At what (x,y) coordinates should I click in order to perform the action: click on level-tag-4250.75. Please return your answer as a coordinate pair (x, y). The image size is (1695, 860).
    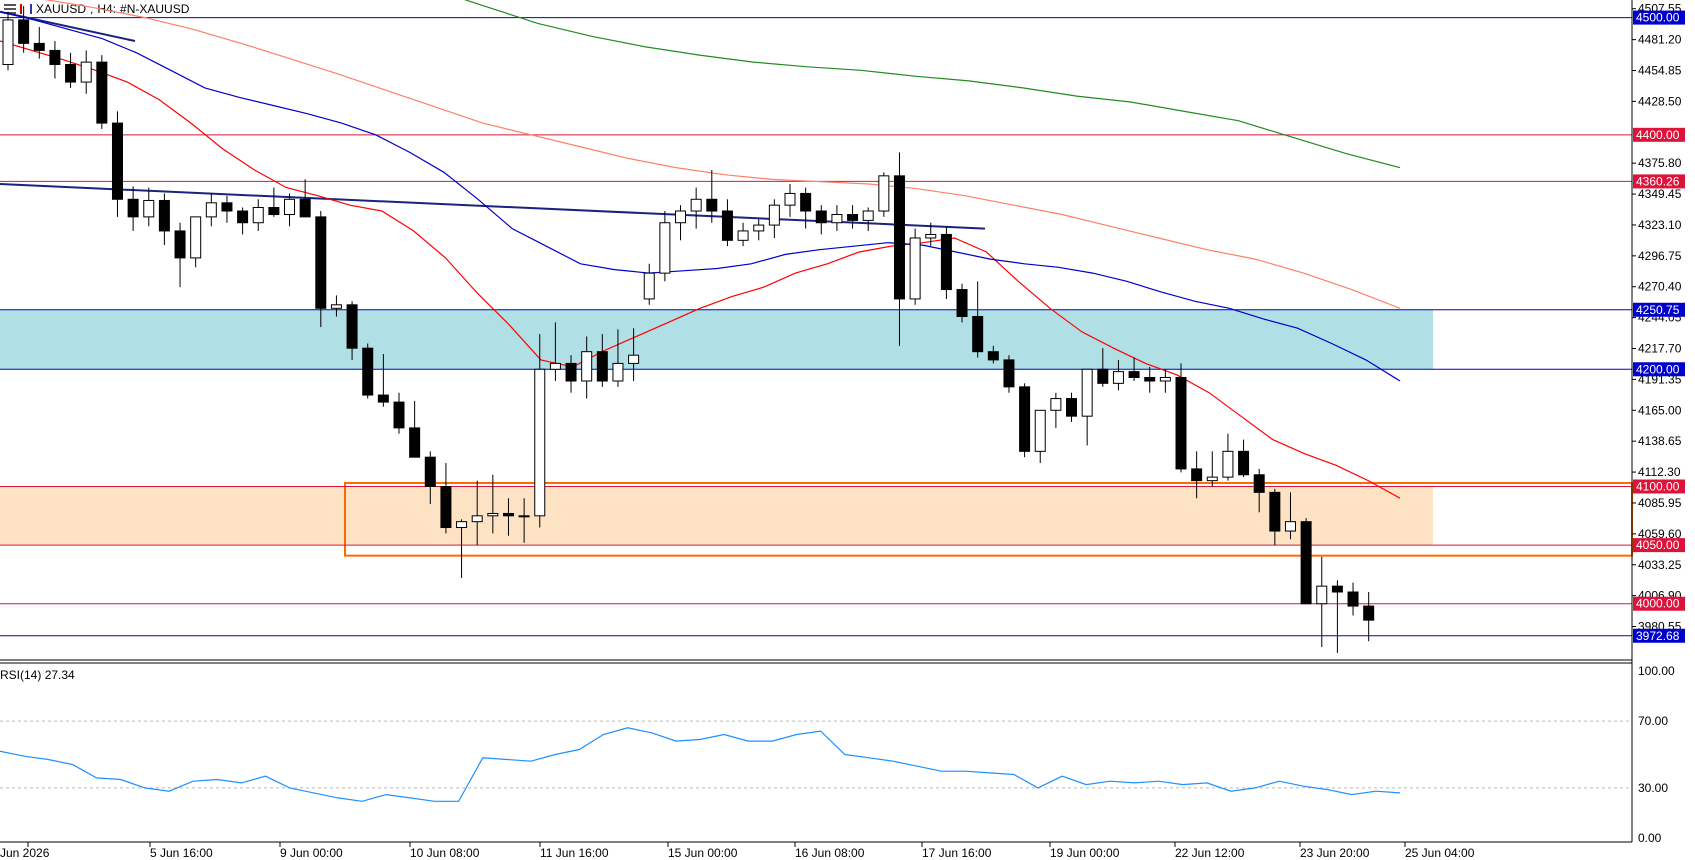
    Looking at the image, I should click on (1659, 309).